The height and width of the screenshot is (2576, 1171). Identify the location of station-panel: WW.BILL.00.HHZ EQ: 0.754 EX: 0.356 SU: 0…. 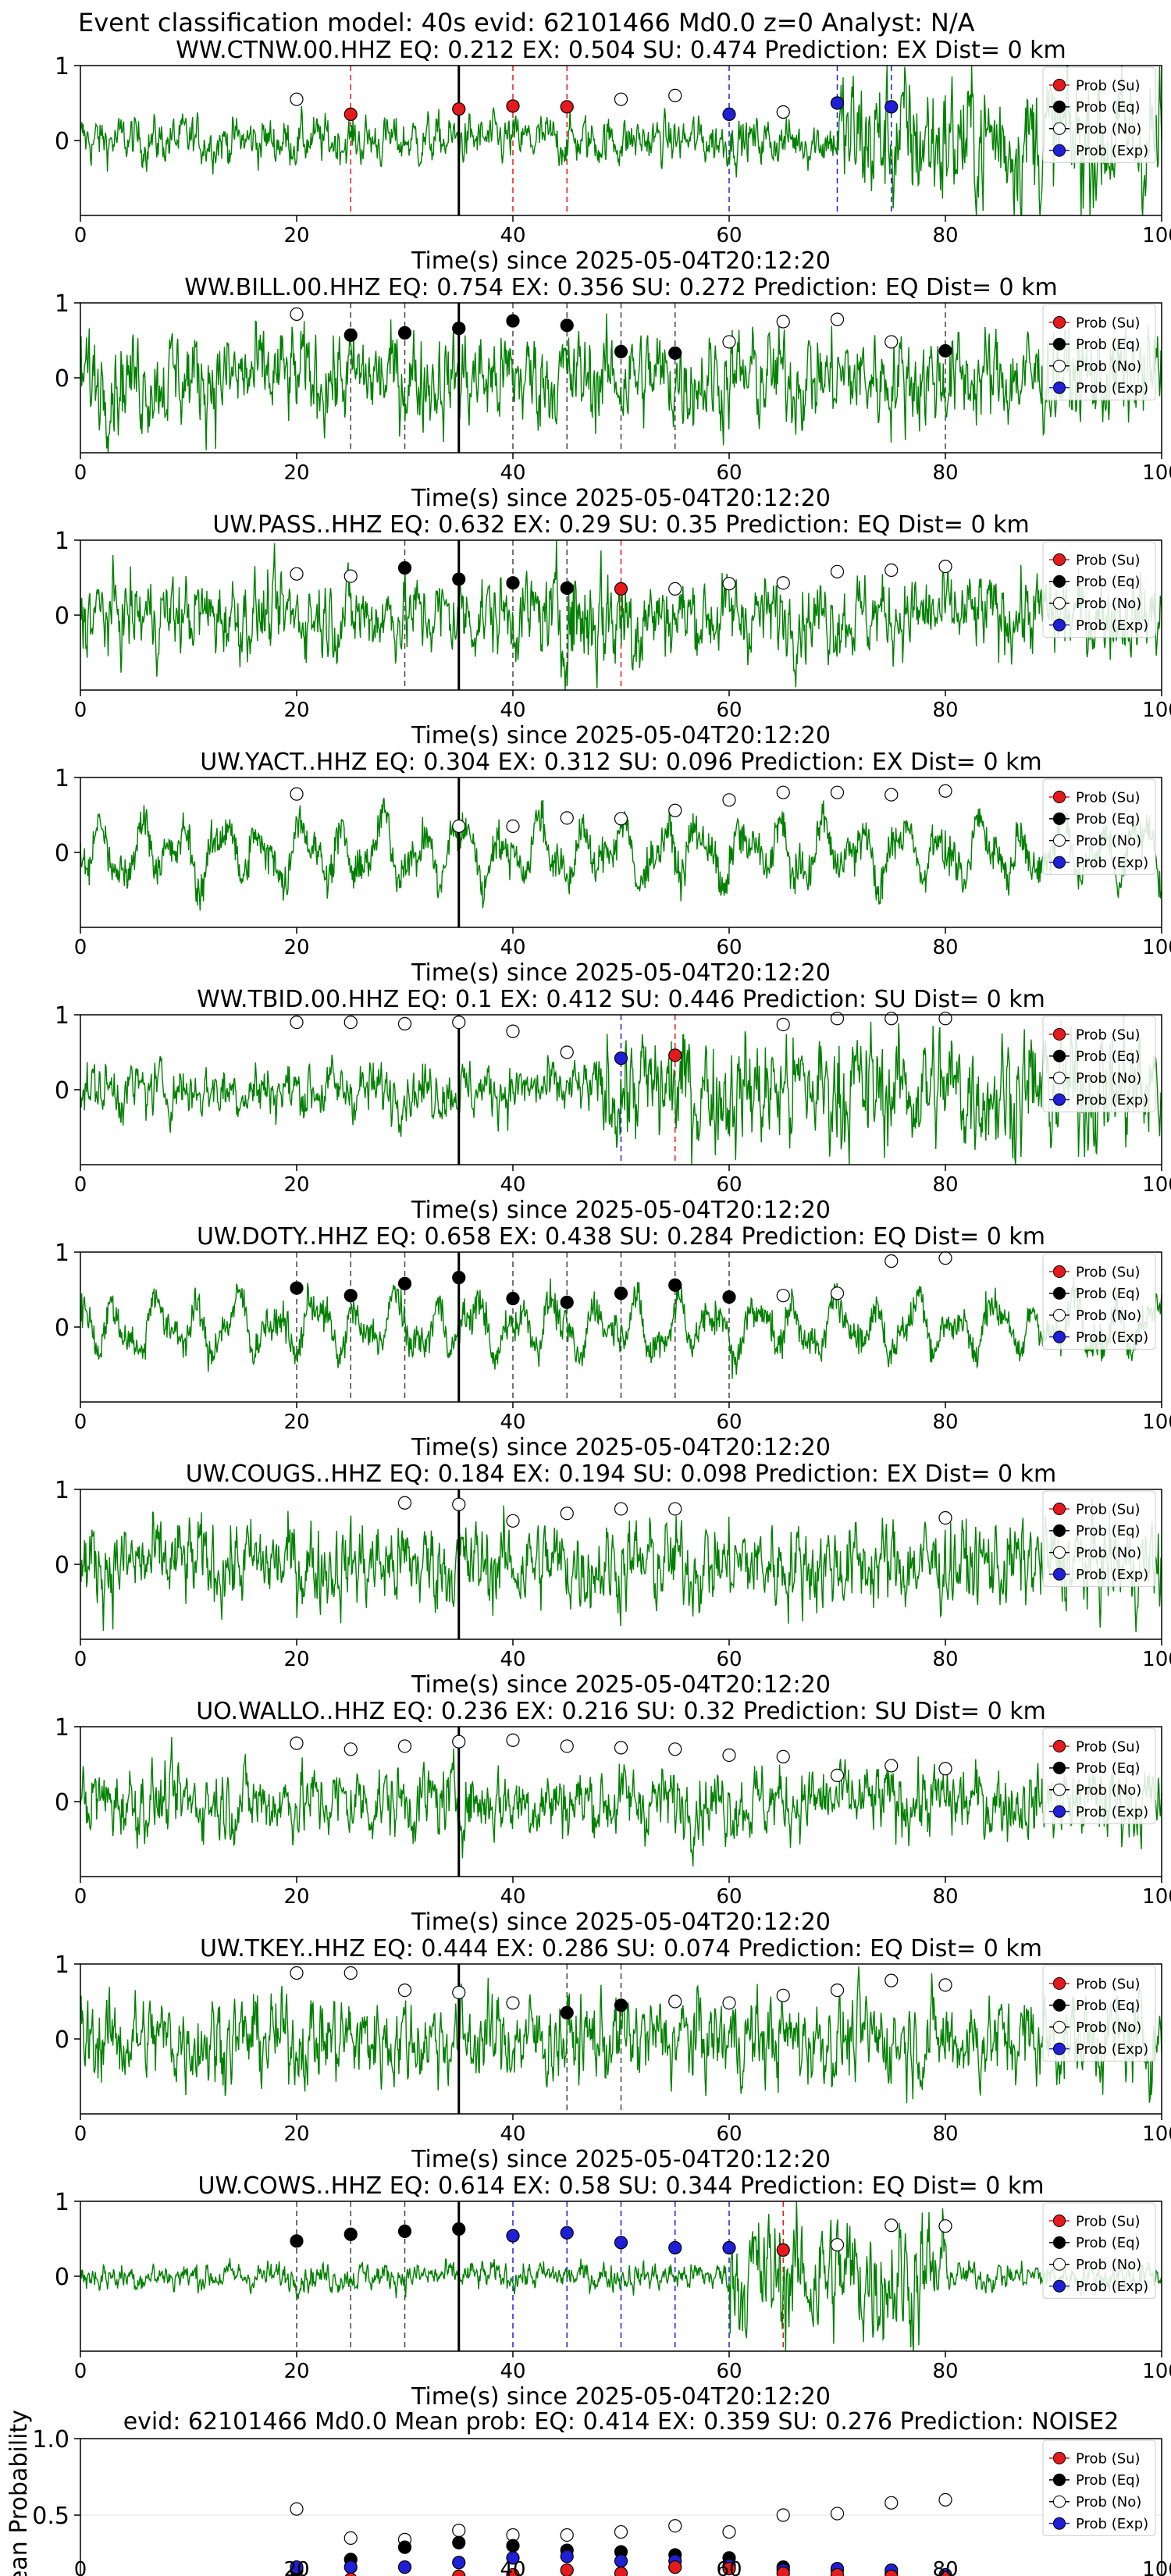
(613, 393).